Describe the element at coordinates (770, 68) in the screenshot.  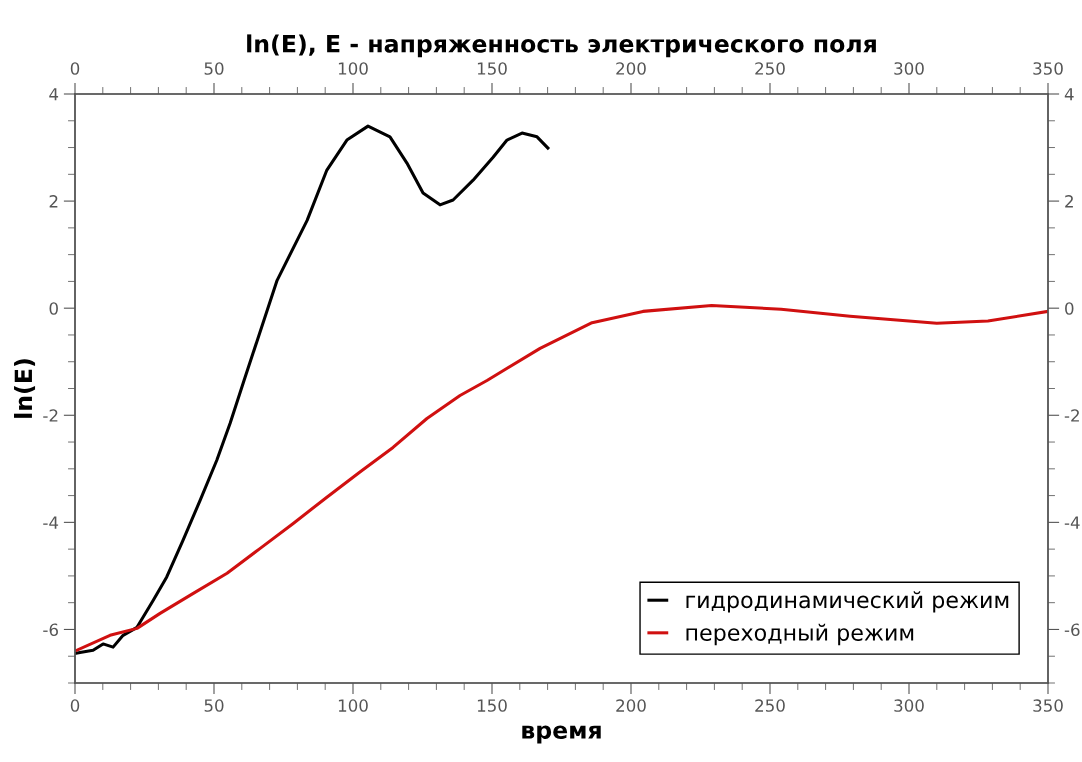
I see `x2-tick-label: 250` at that location.